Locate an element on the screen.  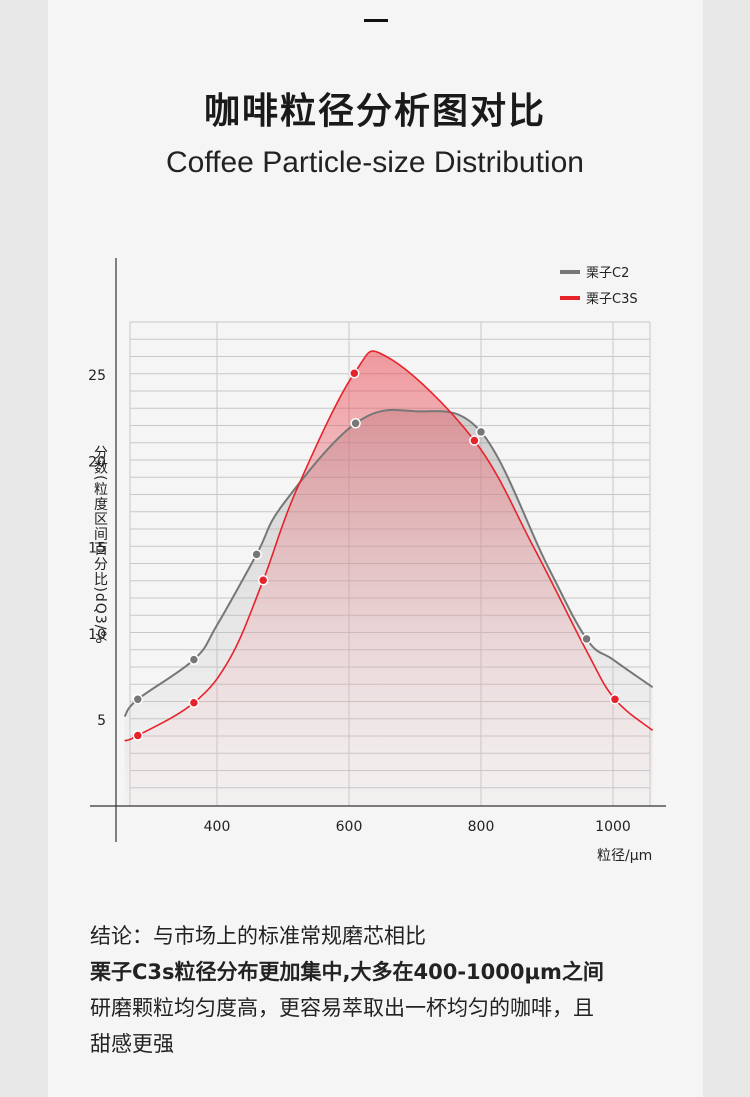
x-axis-label: 粒径/μm is located at coordinates (625, 856).